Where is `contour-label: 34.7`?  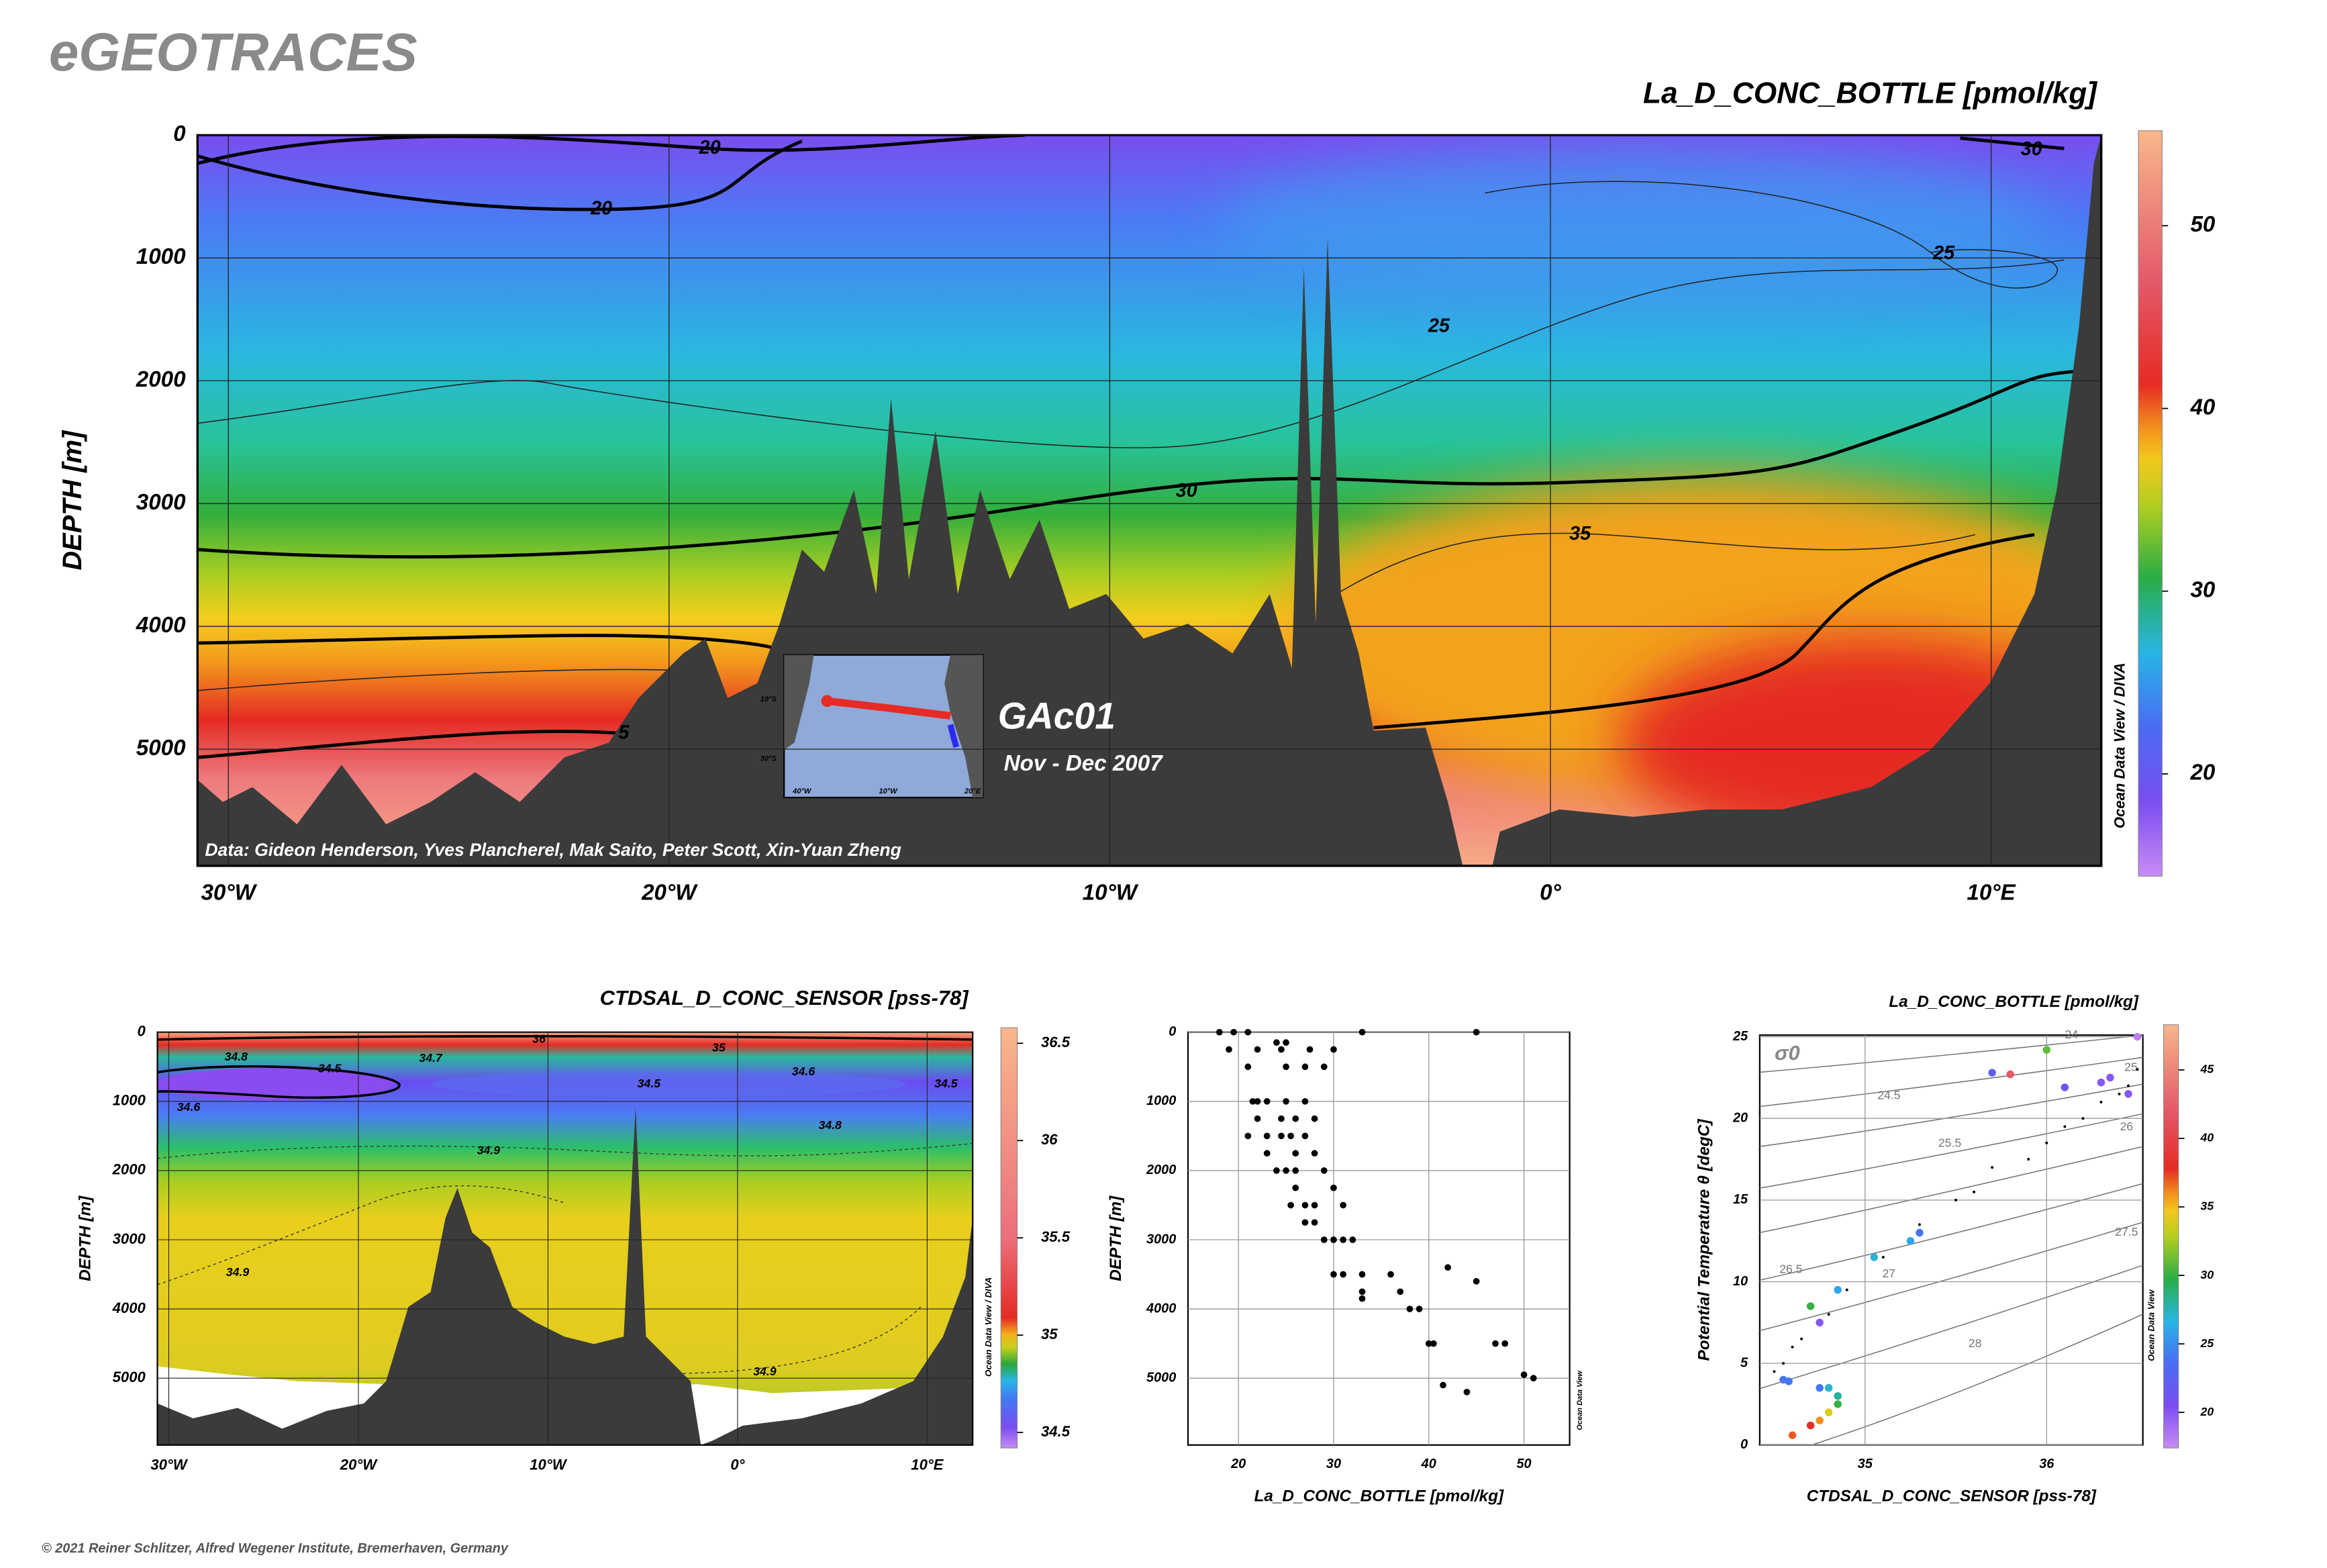 contour-label: 34.7 is located at coordinates (431, 1058).